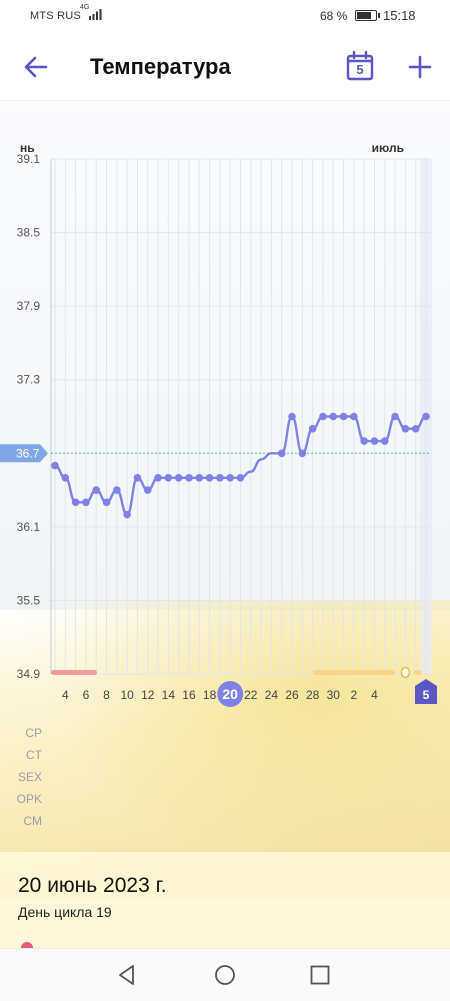 The width and height of the screenshot is (450, 1001). Describe the element at coordinates (29, 674) in the screenshot. I see `y-tick-label: 34.9` at that location.